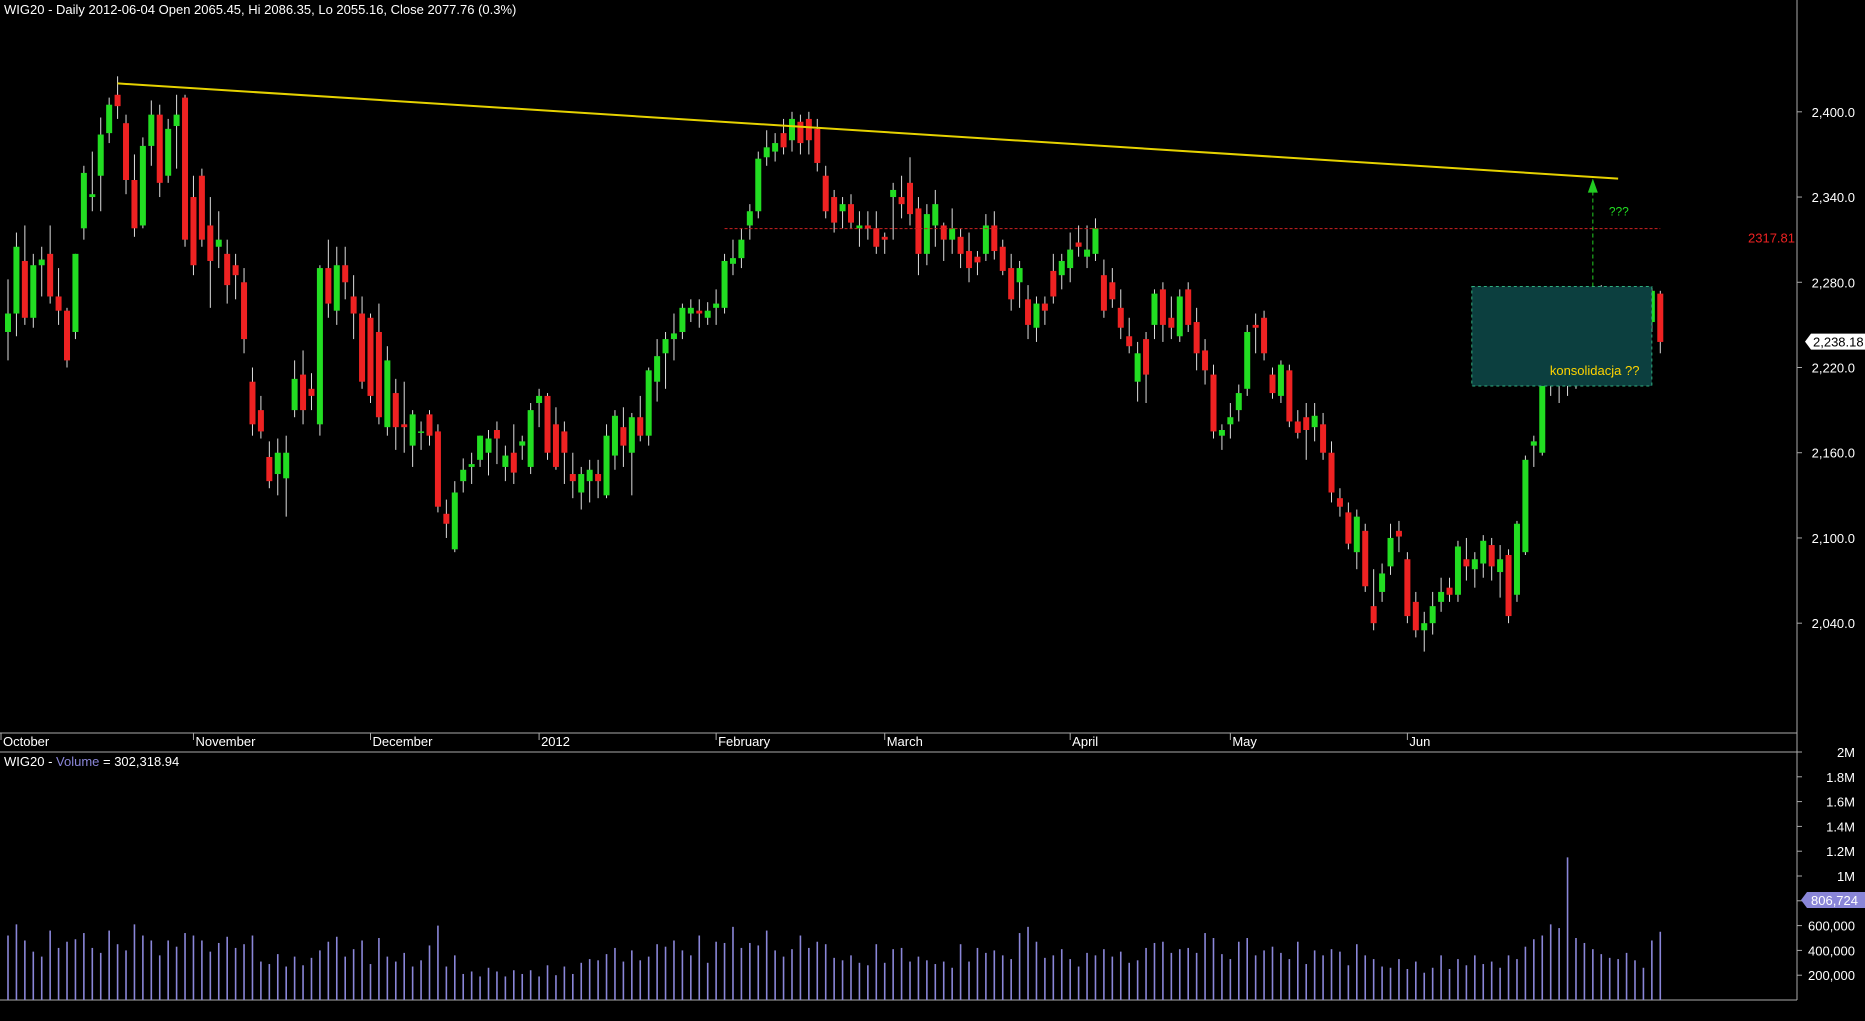 The image size is (1865, 1021). I want to click on price-axis-label: 2,100.0, so click(1833, 538).